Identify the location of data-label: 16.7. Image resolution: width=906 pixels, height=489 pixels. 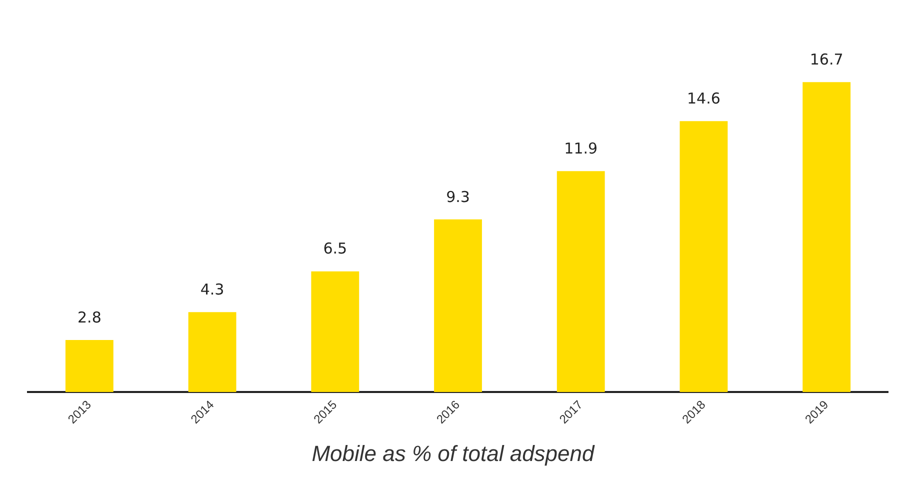
(827, 59).